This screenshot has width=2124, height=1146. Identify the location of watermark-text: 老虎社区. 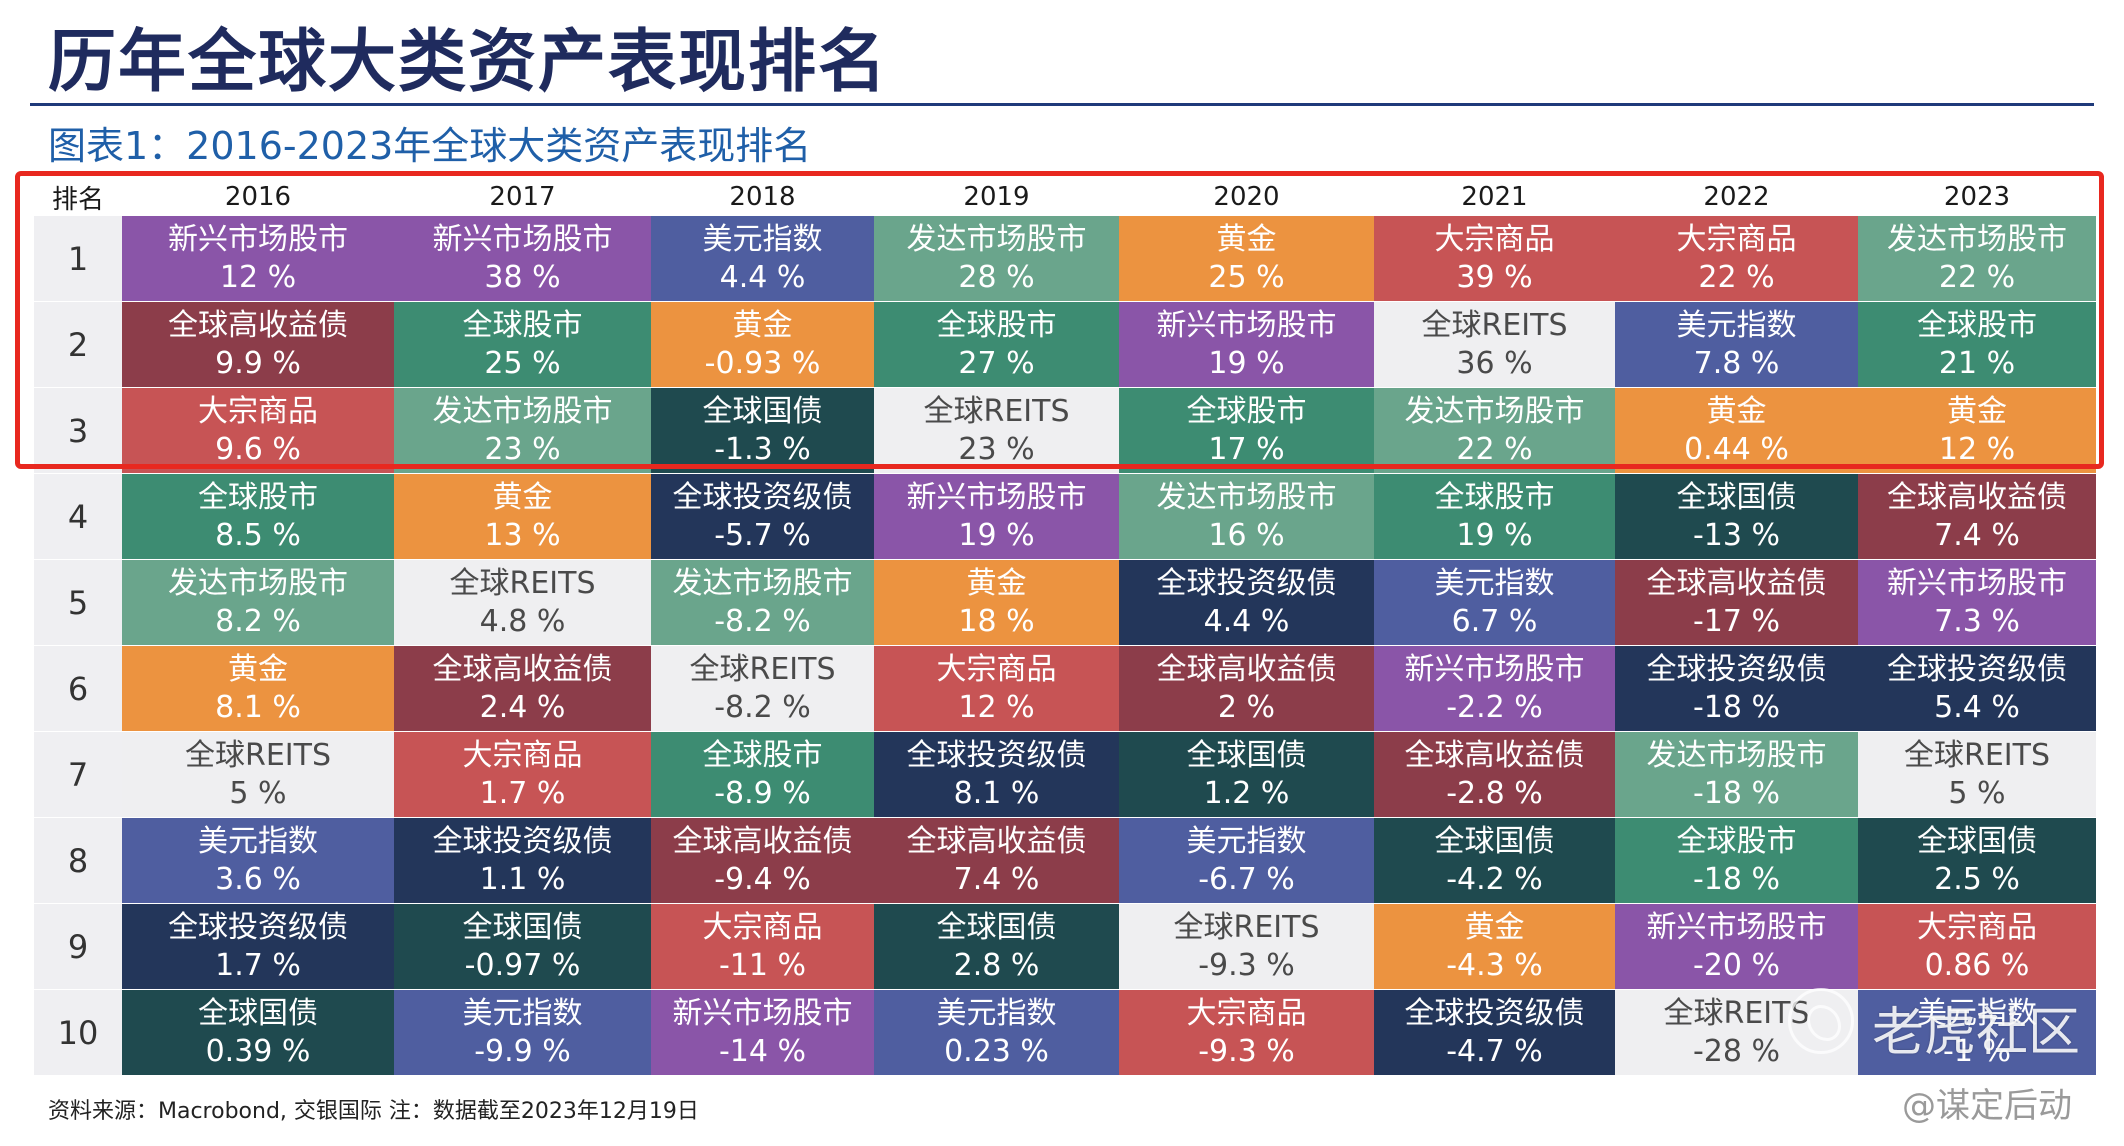
(1976, 1033).